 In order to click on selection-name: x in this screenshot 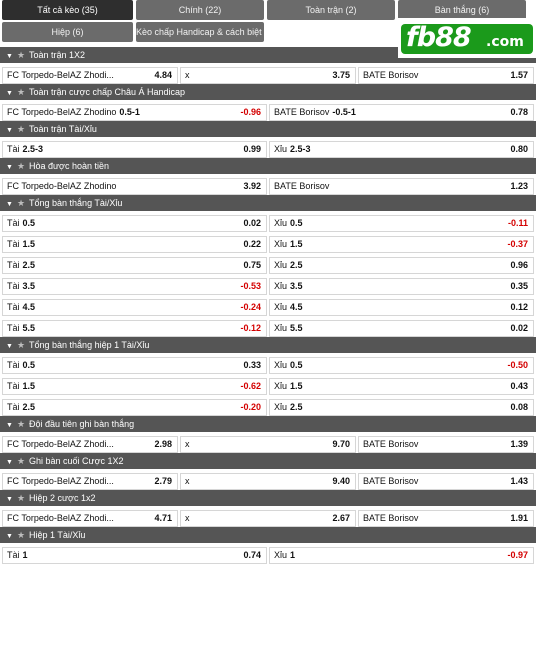, I will do `click(187, 518)`.